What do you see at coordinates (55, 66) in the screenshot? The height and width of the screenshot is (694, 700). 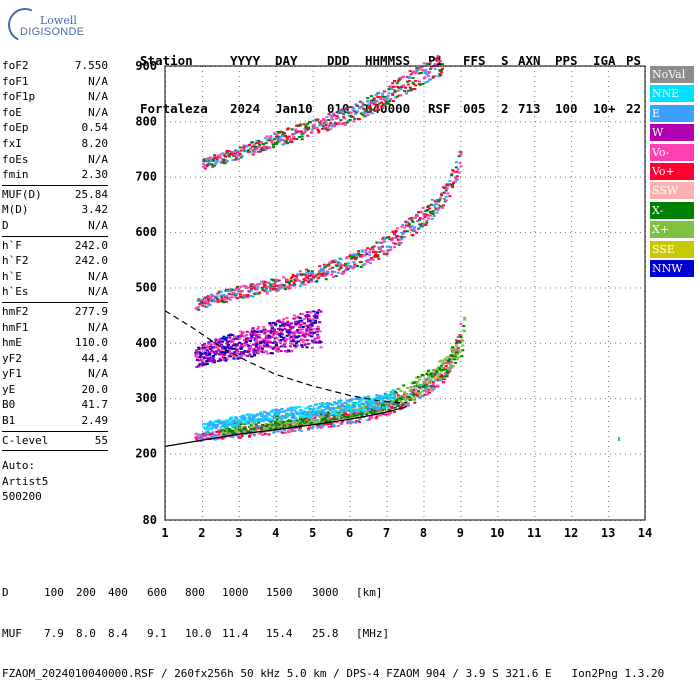 I see `param-row: foF2 7.550` at bounding box center [55, 66].